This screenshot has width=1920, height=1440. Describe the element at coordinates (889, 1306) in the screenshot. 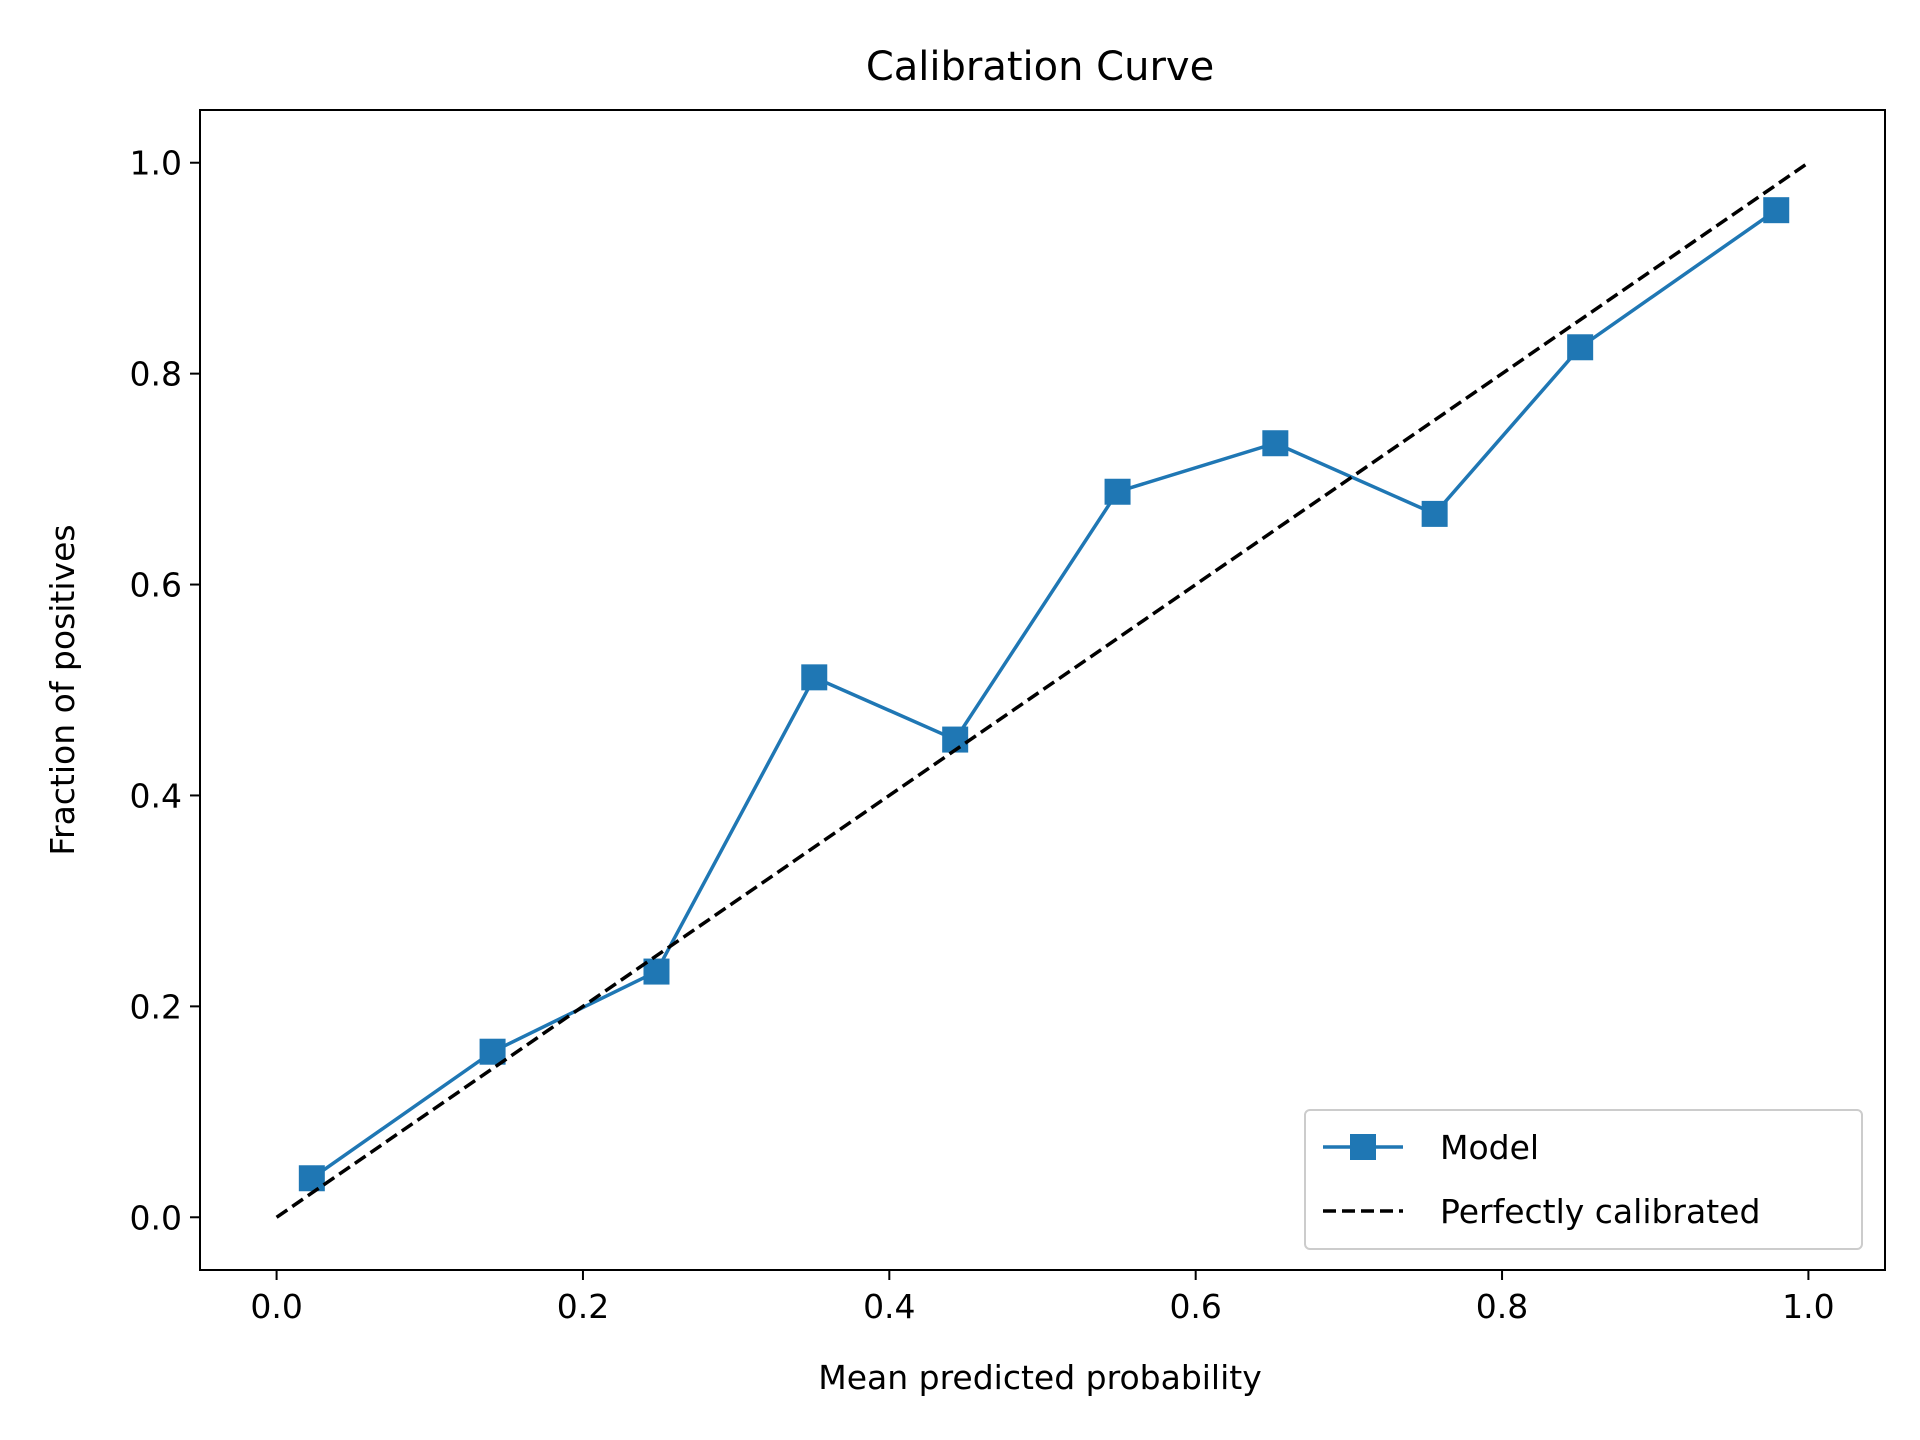

I see `x-tick-label: 0.4` at that location.